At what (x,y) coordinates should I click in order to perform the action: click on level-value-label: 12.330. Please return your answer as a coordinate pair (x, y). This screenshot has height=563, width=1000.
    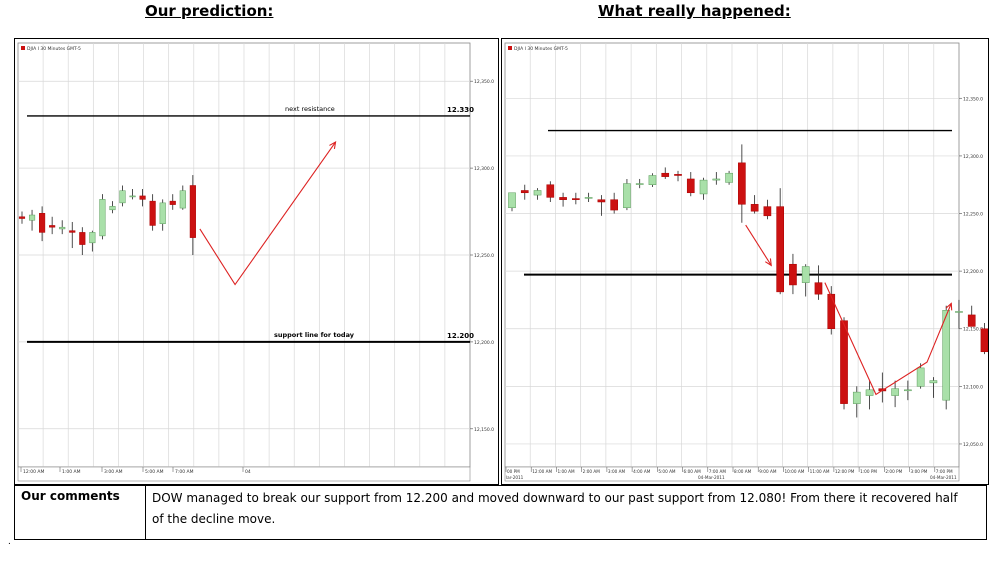
    Looking at the image, I should click on (460, 110).